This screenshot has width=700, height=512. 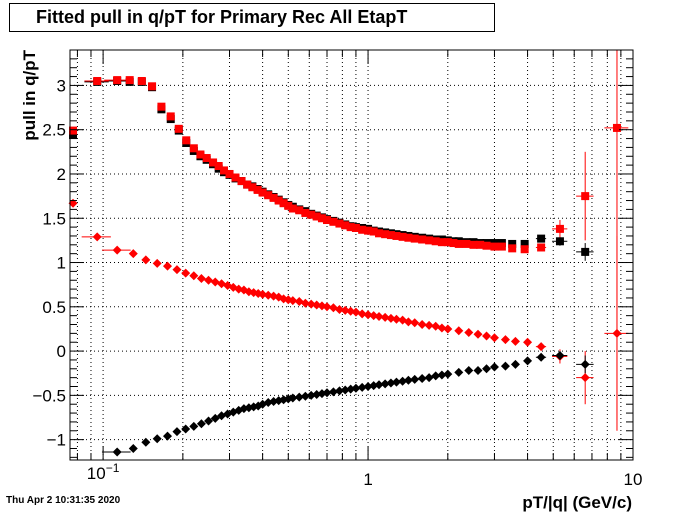 What do you see at coordinates (56, 440) in the screenshot?
I see `y-tick-label: −1` at bounding box center [56, 440].